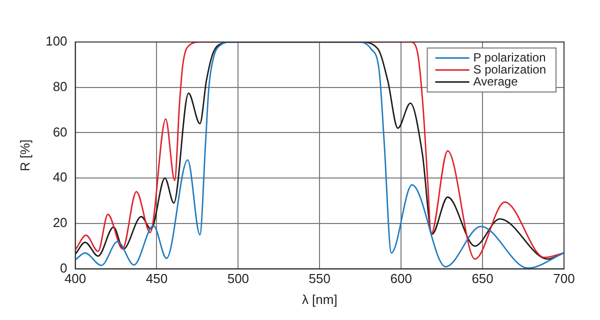 The height and width of the screenshot is (320, 600). I want to click on y-tick-label: 20, so click(60, 222).